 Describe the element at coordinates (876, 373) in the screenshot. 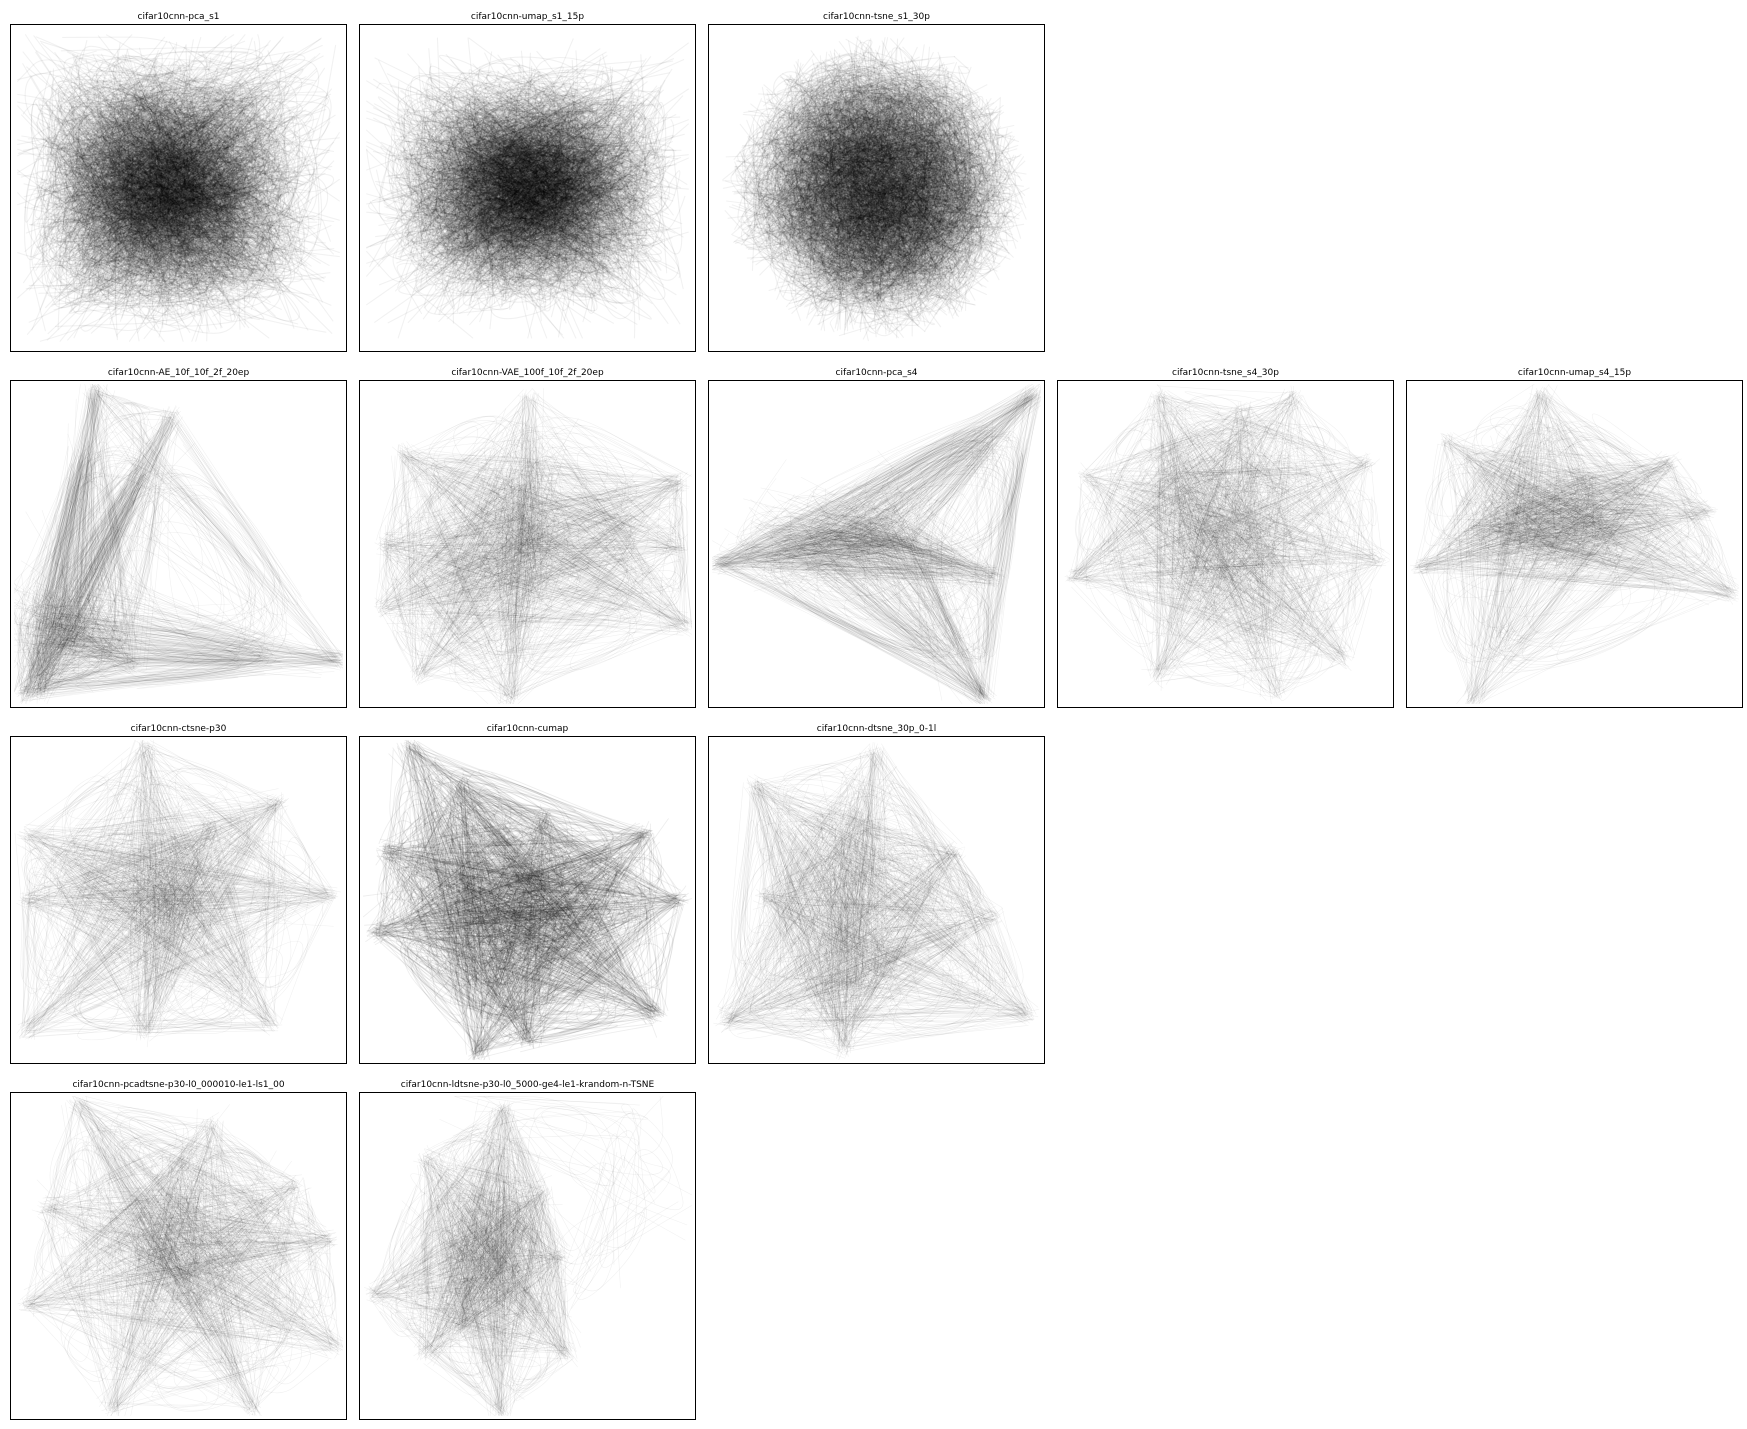

I see `chart-title: cifar10cnn-pca_s4` at that location.